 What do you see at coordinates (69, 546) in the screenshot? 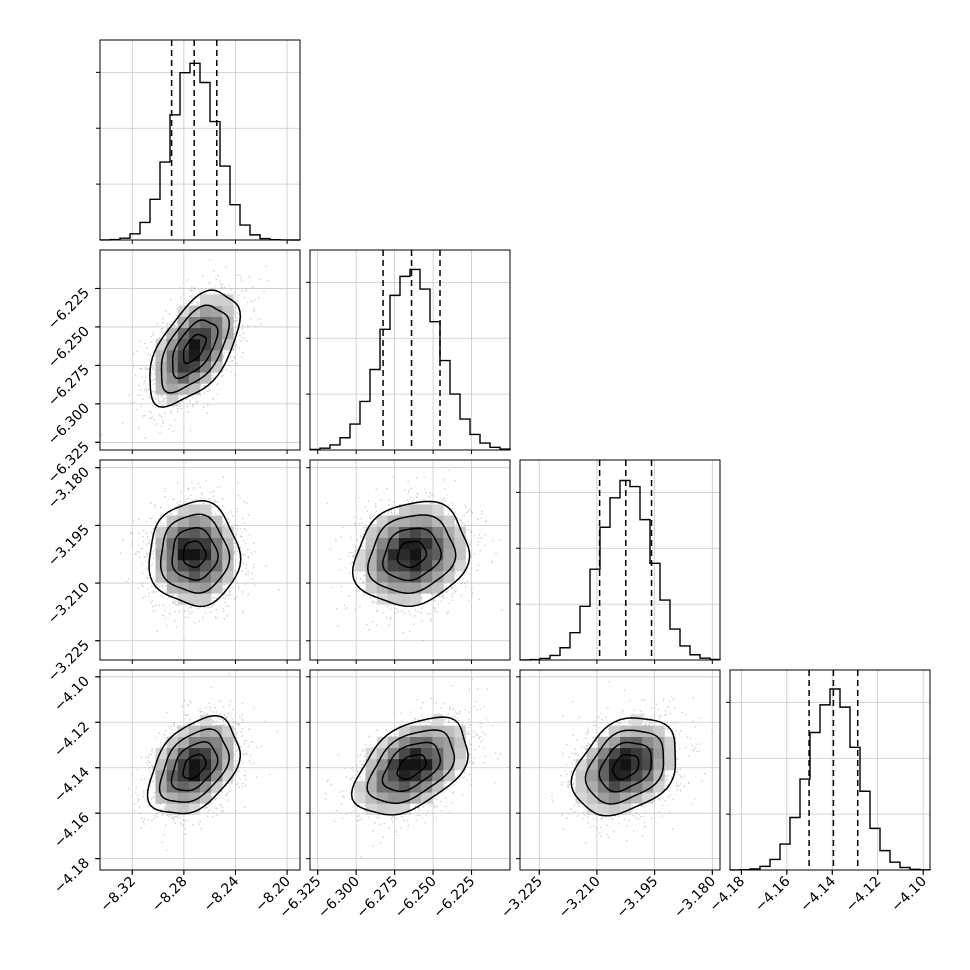
I see `y-tick-label: −3.195` at bounding box center [69, 546].